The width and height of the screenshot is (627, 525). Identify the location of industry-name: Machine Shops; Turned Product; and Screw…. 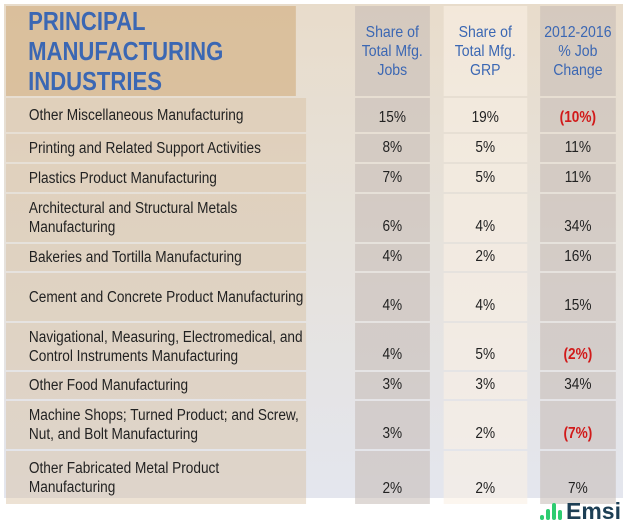
(156, 425).